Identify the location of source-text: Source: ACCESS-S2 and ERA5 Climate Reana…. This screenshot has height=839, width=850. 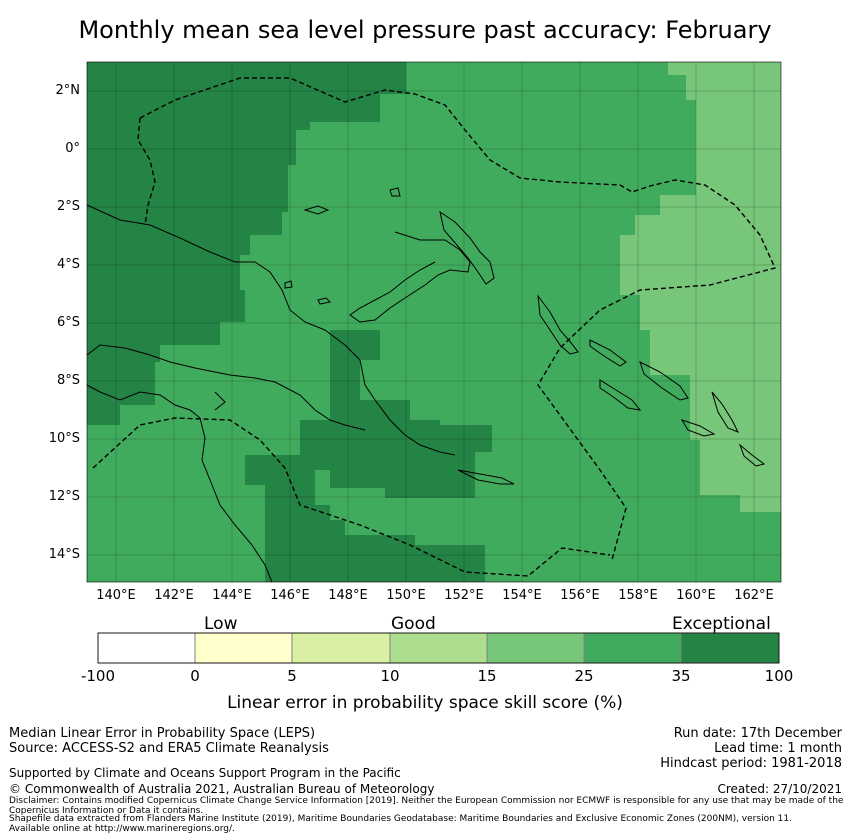
(169, 748).